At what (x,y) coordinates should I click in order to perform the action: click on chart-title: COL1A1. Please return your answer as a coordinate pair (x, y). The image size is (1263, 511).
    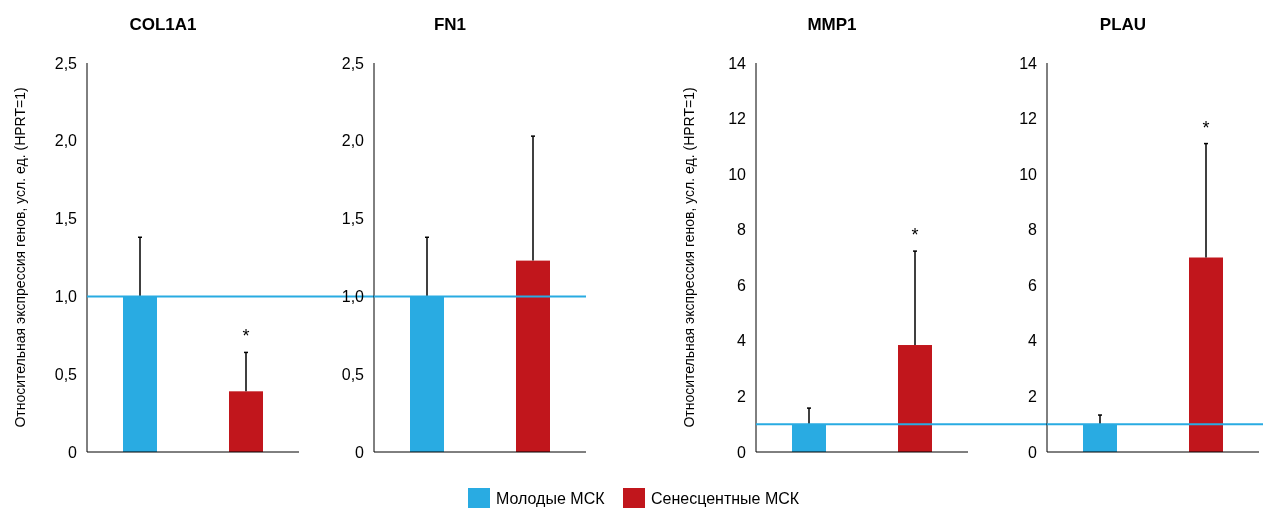
    Looking at the image, I should click on (163, 24).